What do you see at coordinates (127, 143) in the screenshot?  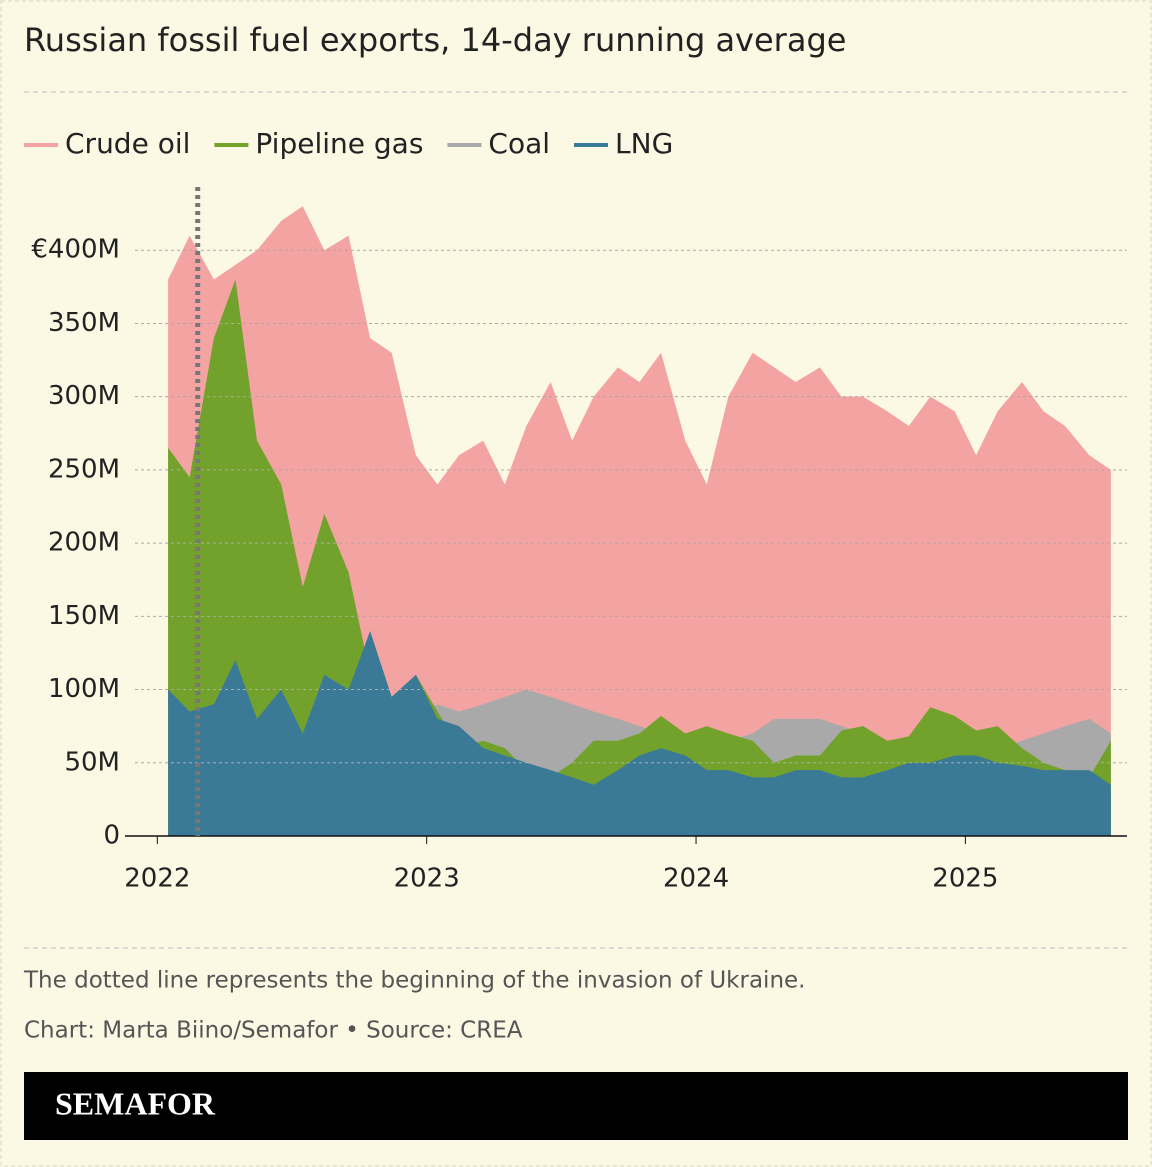 I see `legend-label: Crude oil` at bounding box center [127, 143].